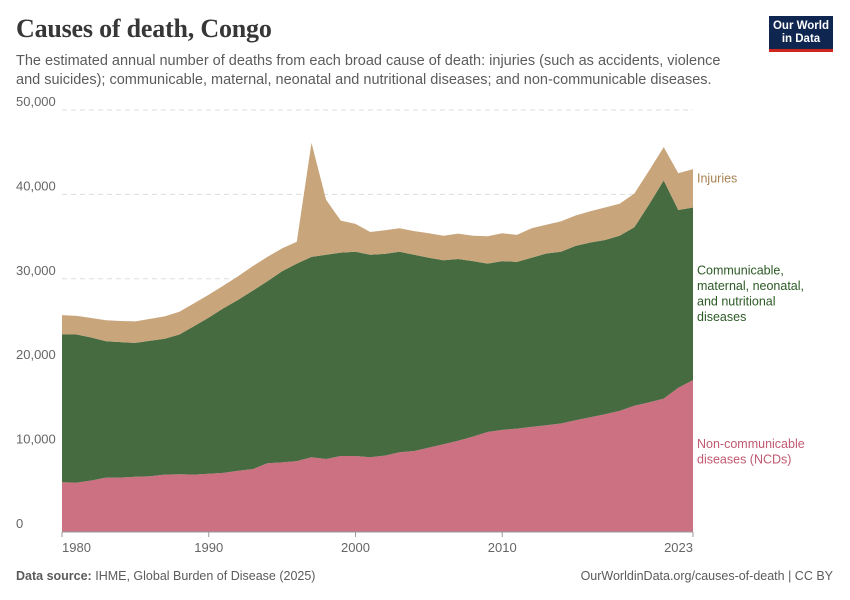  I want to click on series-label-line: maternal, neonatal,, so click(750, 286).